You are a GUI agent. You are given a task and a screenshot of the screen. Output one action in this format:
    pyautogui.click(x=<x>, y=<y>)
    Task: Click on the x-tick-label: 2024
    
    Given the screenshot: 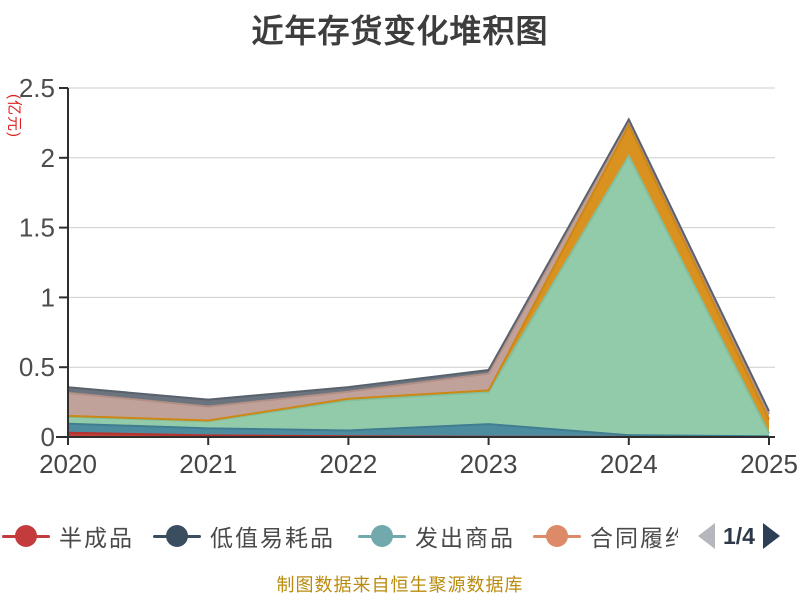 What is the action you would take?
    pyautogui.click(x=629, y=464)
    